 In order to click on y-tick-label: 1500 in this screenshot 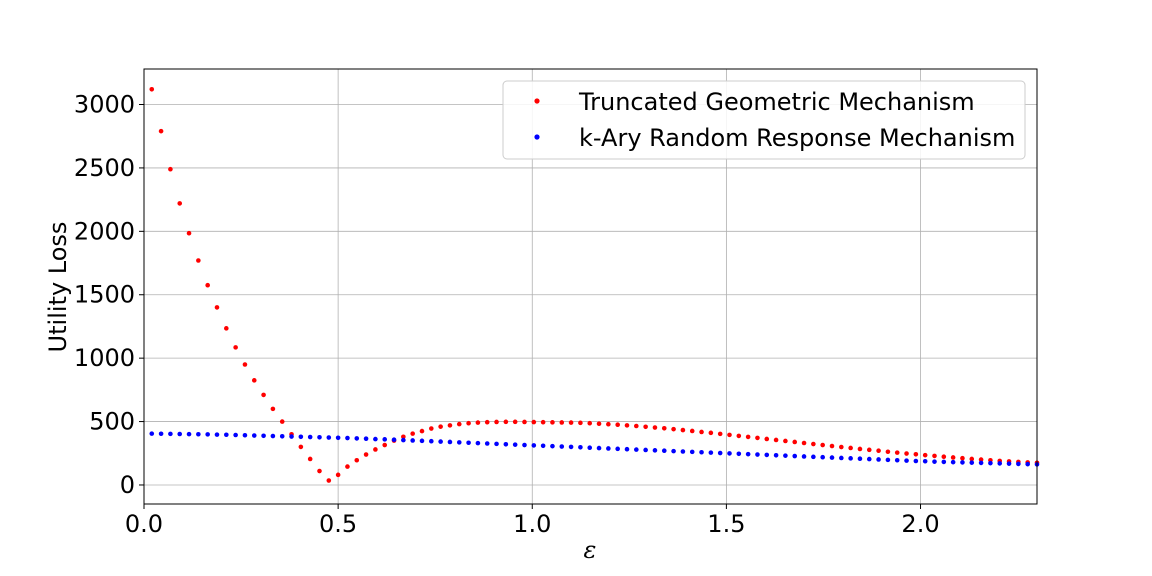, I will do `click(104, 295)`.